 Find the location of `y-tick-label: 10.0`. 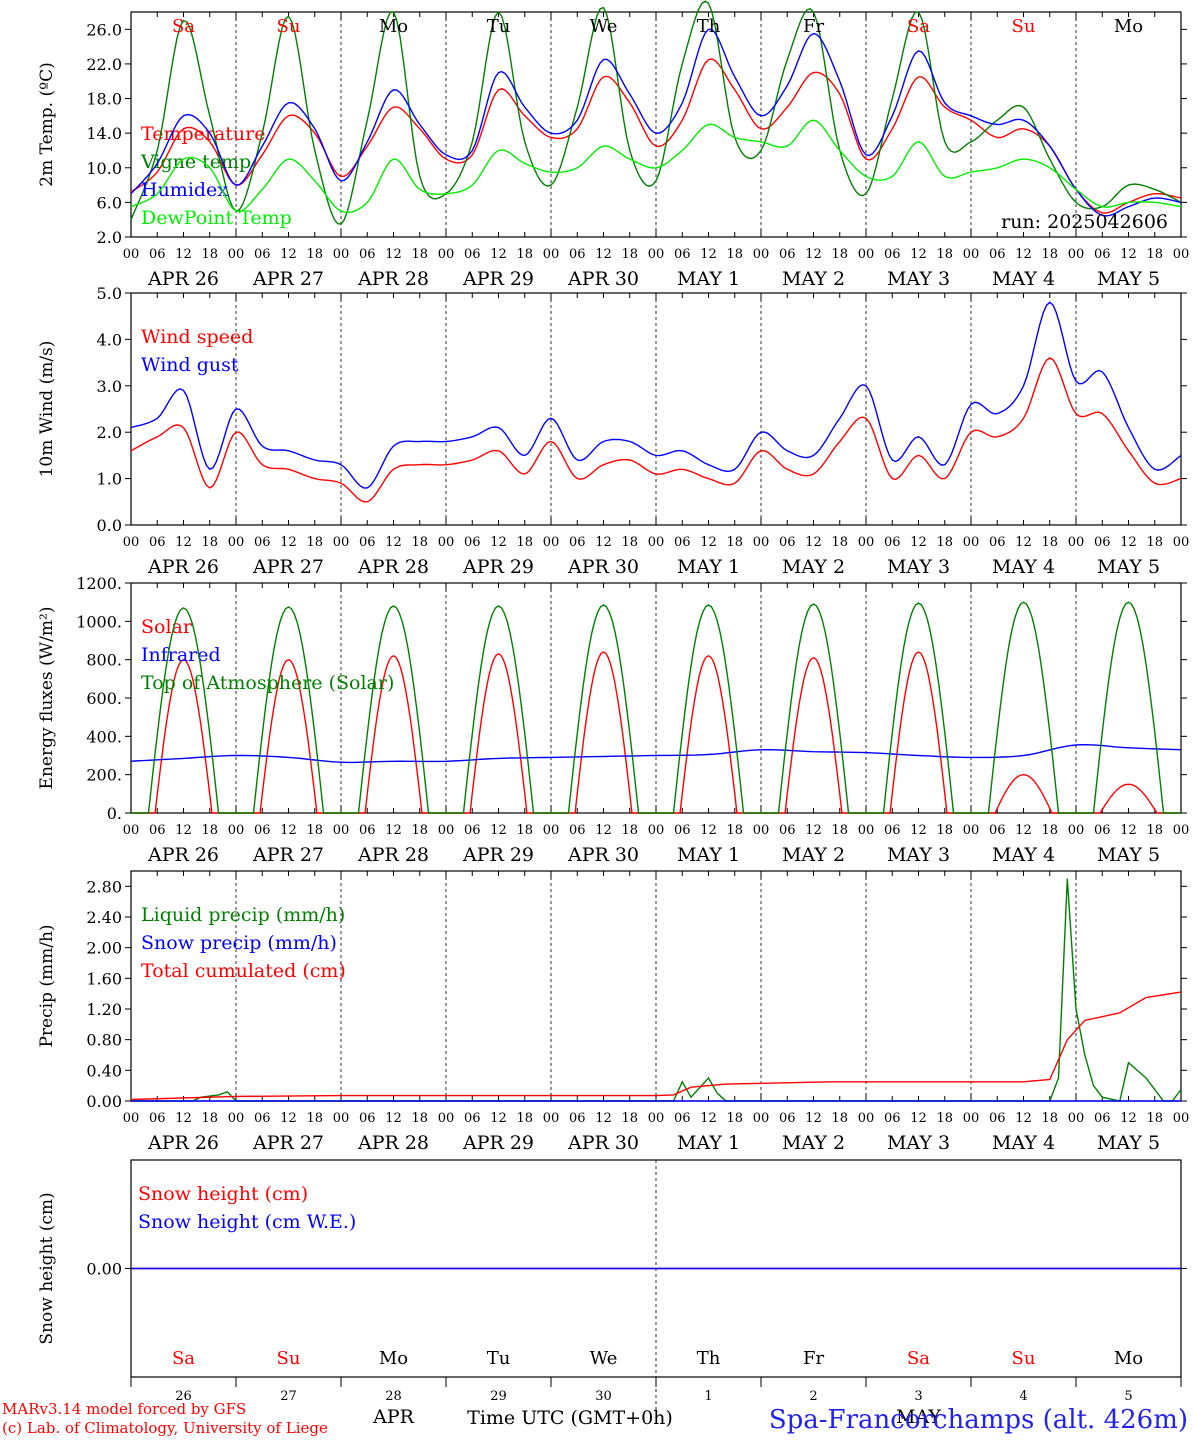

y-tick-label: 10.0 is located at coordinates (104, 168).